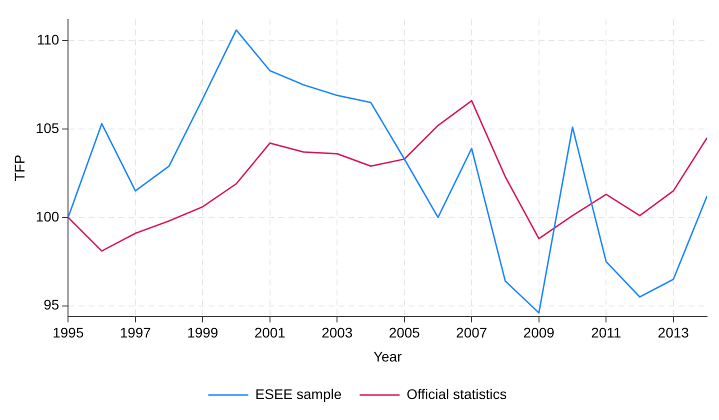 Image resolution: width=719 pixels, height=420 pixels. Describe the element at coordinates (606, 332) in the screenshot. I see `x-tick-label: 2011` at that location.